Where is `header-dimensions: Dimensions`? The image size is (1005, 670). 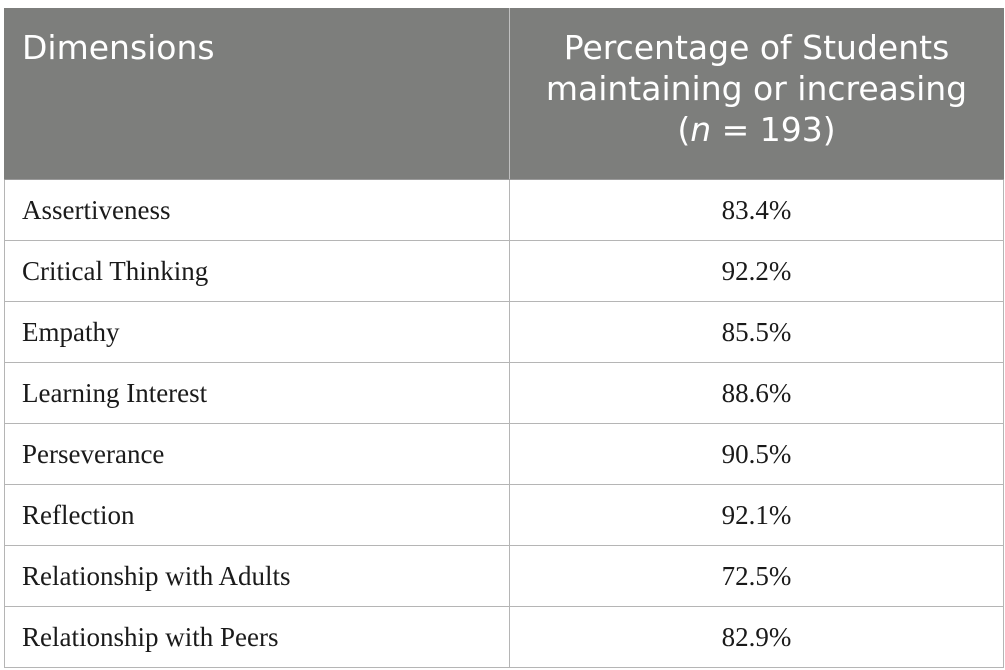 header-dimensions: Dimensions is located at coordinates (257, 94).